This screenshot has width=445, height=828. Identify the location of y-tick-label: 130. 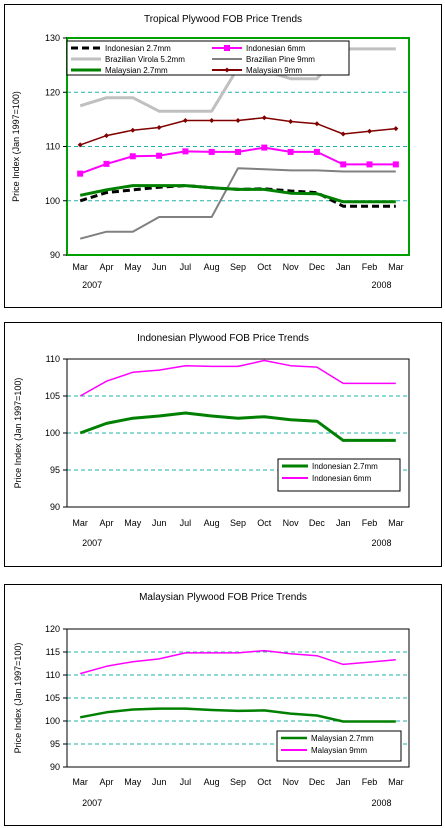
(52, 38).